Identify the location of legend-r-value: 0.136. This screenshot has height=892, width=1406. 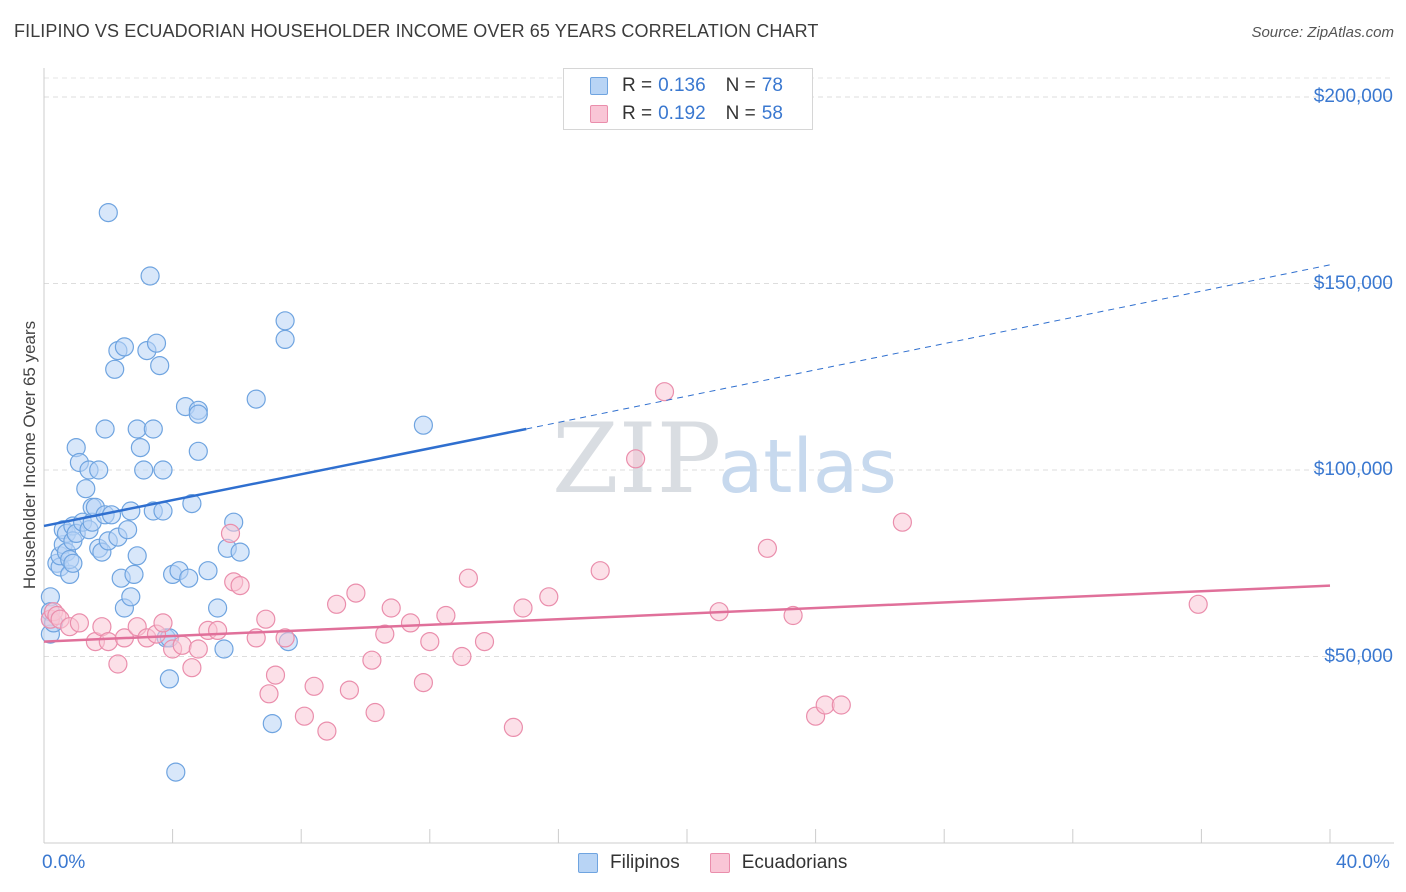
(682, 85).